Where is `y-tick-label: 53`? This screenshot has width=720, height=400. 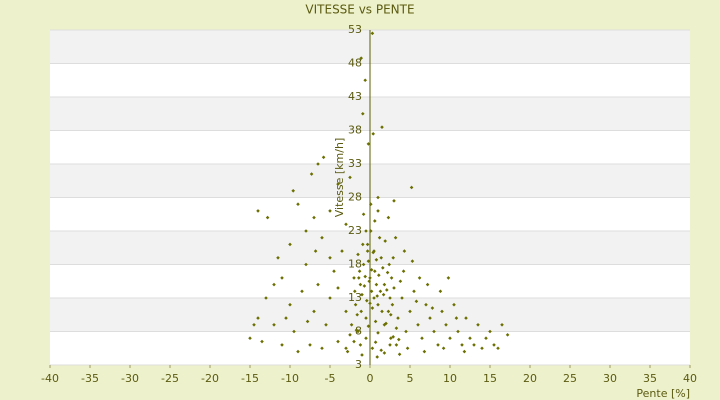 y-tick-label: 53 is located at coordinates (355, 29).